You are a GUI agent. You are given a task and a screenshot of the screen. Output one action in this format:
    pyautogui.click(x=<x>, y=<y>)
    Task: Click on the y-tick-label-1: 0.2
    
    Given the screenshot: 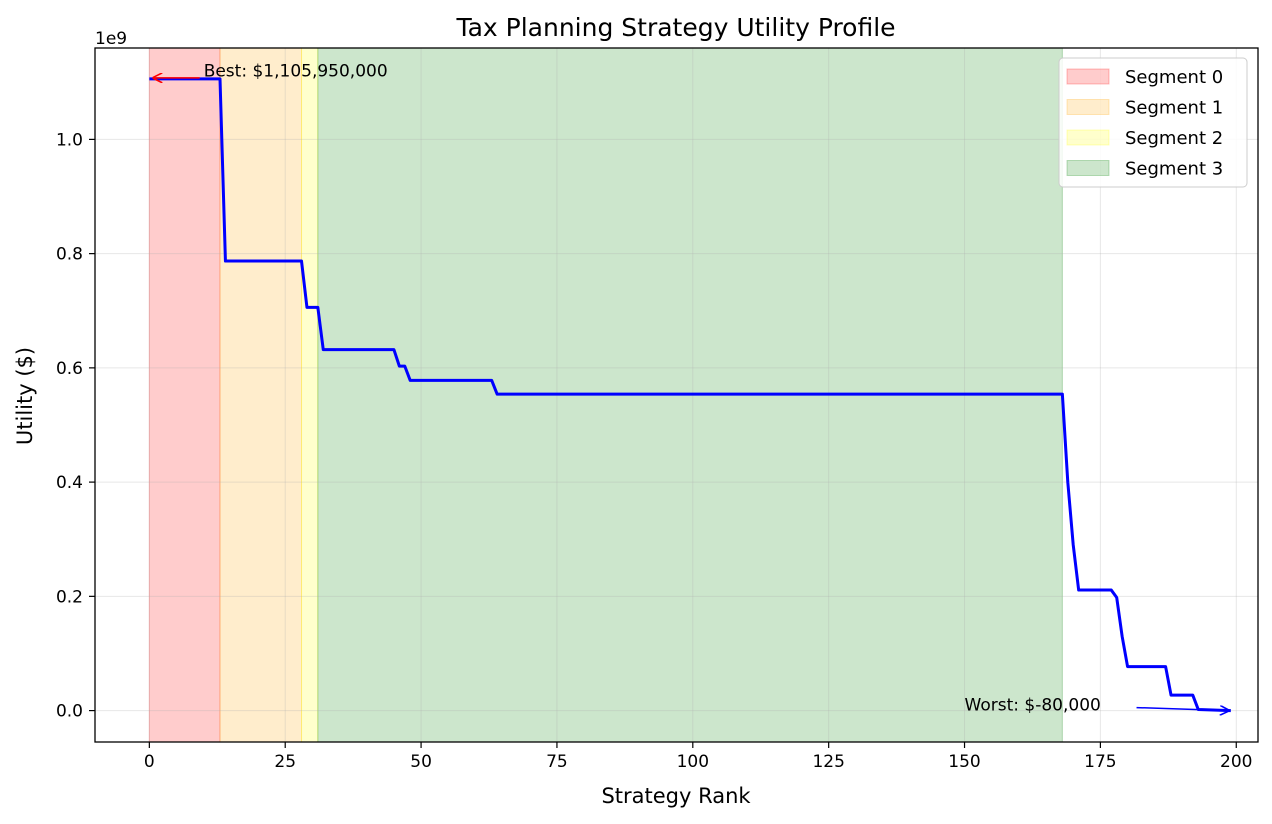 What is the action you would take?
    pyautogui.click(x=69, y=597)
    